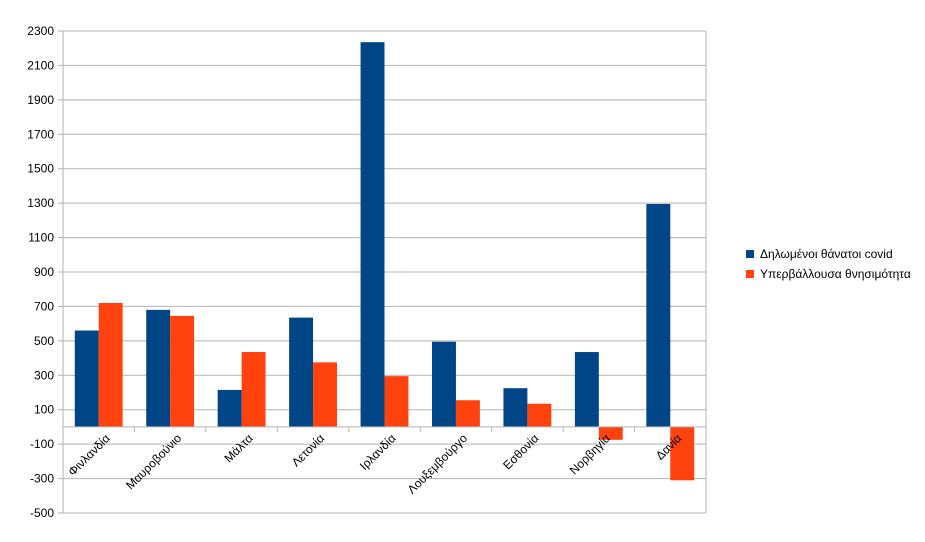 This screenshot has width=925, height=542. I want to click on y-tick-label: 2300, so click(40, 31).